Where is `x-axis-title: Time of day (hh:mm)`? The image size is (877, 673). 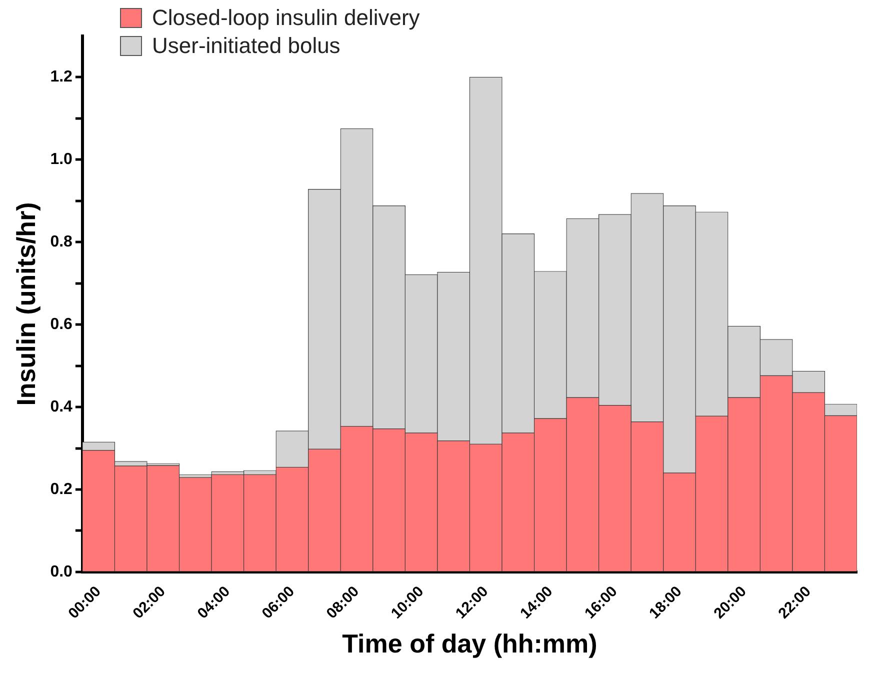 x-axis-title: Time of day (hh:mm) is located at coordinates (470, 643).